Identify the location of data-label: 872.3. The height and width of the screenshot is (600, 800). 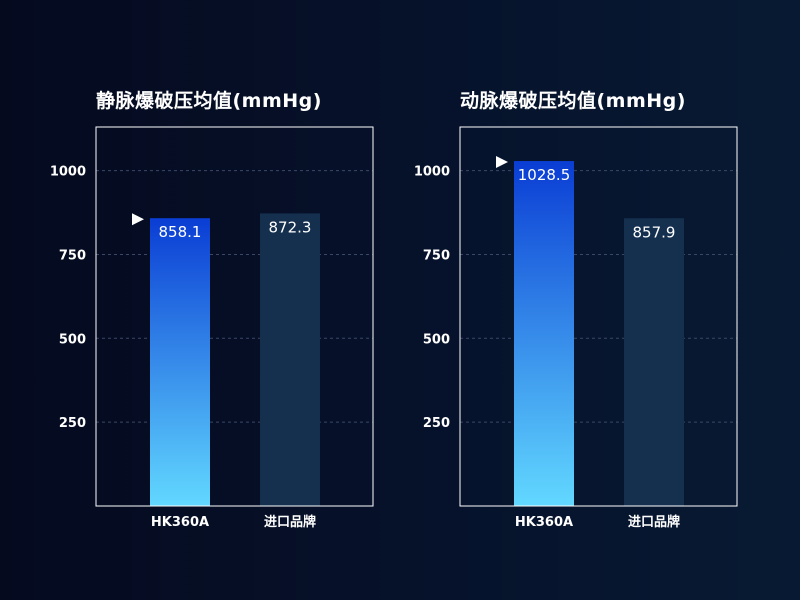
(290, 227).